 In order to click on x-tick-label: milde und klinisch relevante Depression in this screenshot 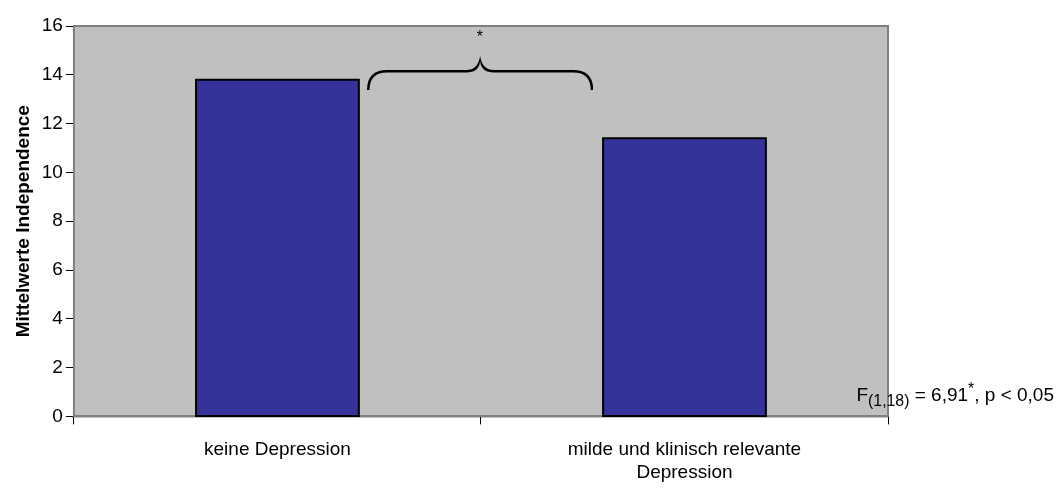, I will do `click(684, 460)`.